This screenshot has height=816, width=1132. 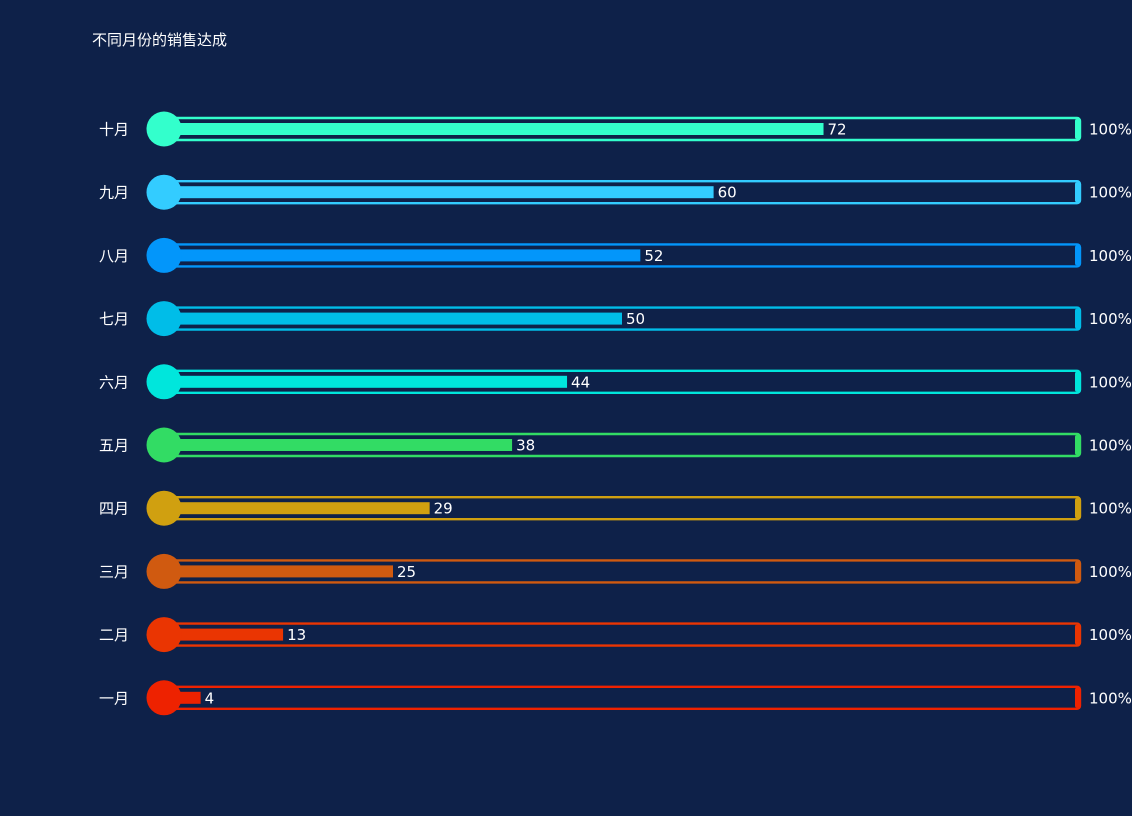 I want to click on bar-row: 八月 52 100%, so click(x=615, y=255).